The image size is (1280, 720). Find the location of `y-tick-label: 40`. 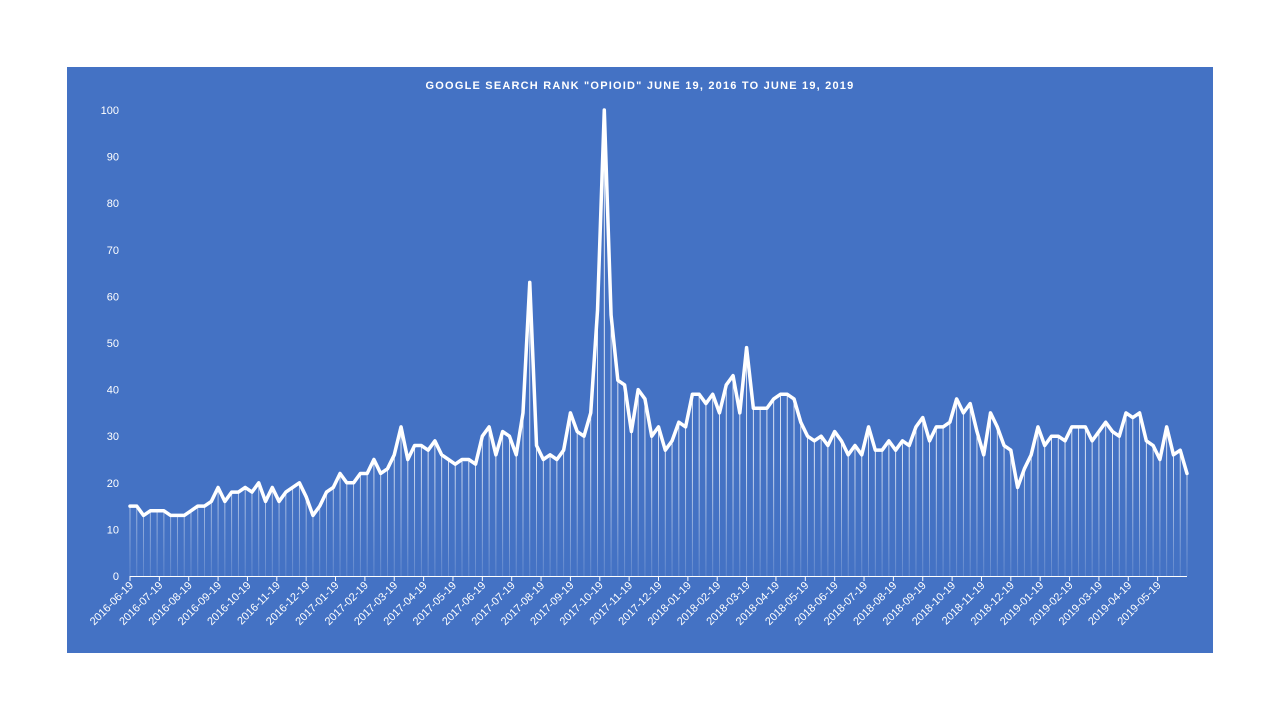

y-tick-label: 40 is located at coordinates (113, 391).